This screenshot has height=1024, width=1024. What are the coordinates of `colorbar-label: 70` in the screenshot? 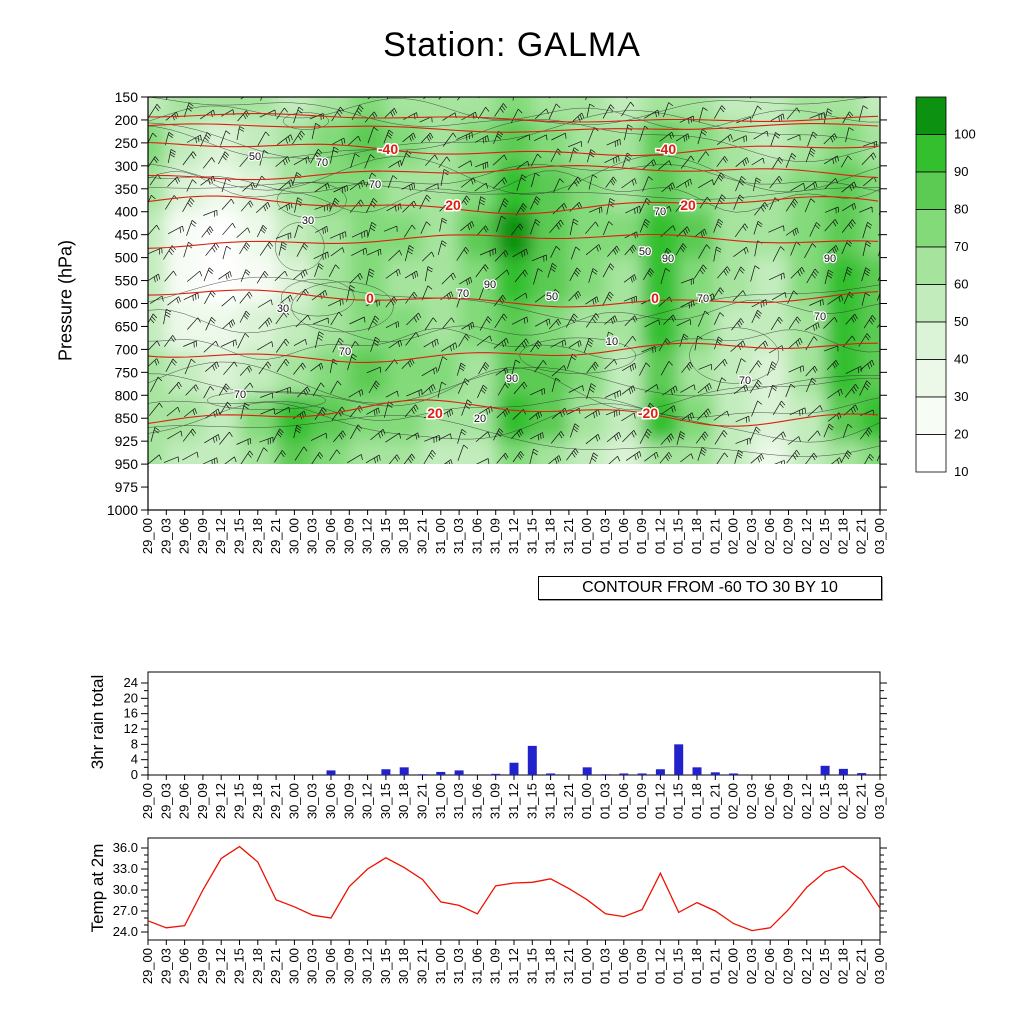 It's located at (961, 246).